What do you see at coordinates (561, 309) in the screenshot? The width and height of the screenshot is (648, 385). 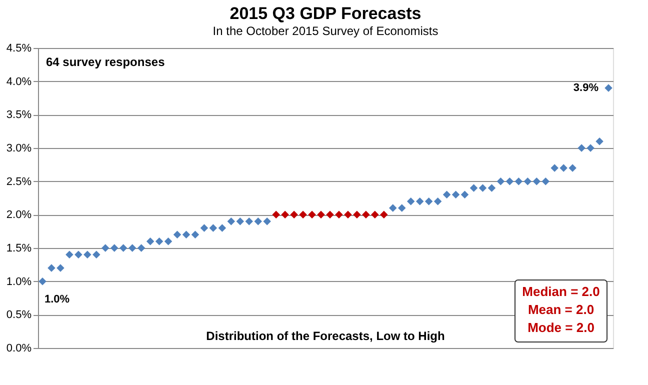 I see `annotation: Mean = 2.0` at bounding box center [561, 309].